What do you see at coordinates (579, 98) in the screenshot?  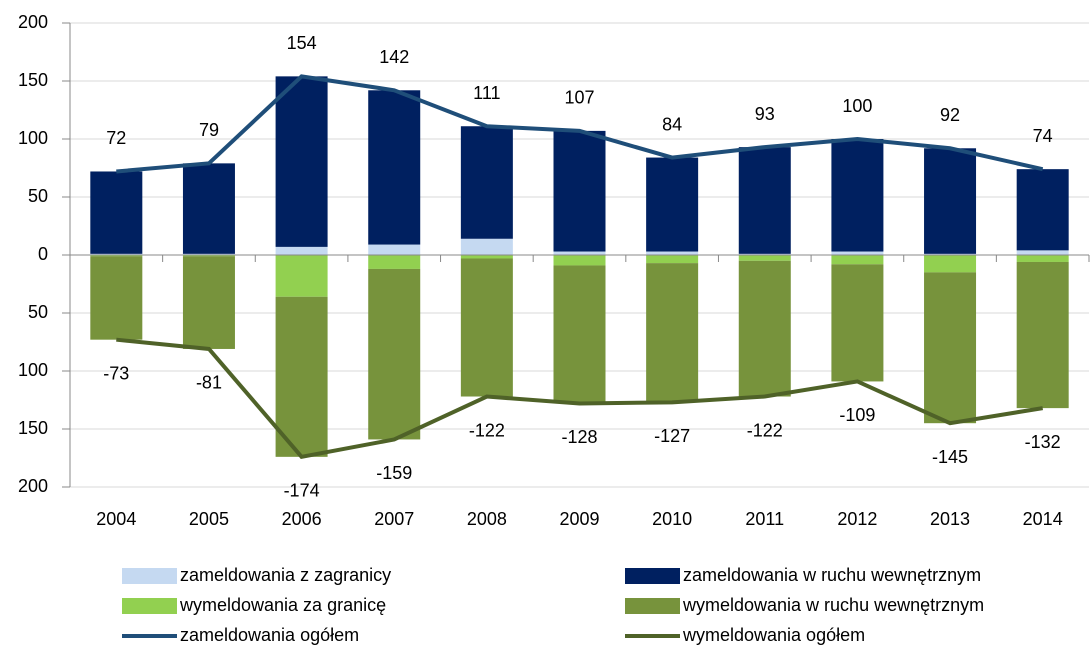 I see `data-label: 107` at bounding box center [579, 98].